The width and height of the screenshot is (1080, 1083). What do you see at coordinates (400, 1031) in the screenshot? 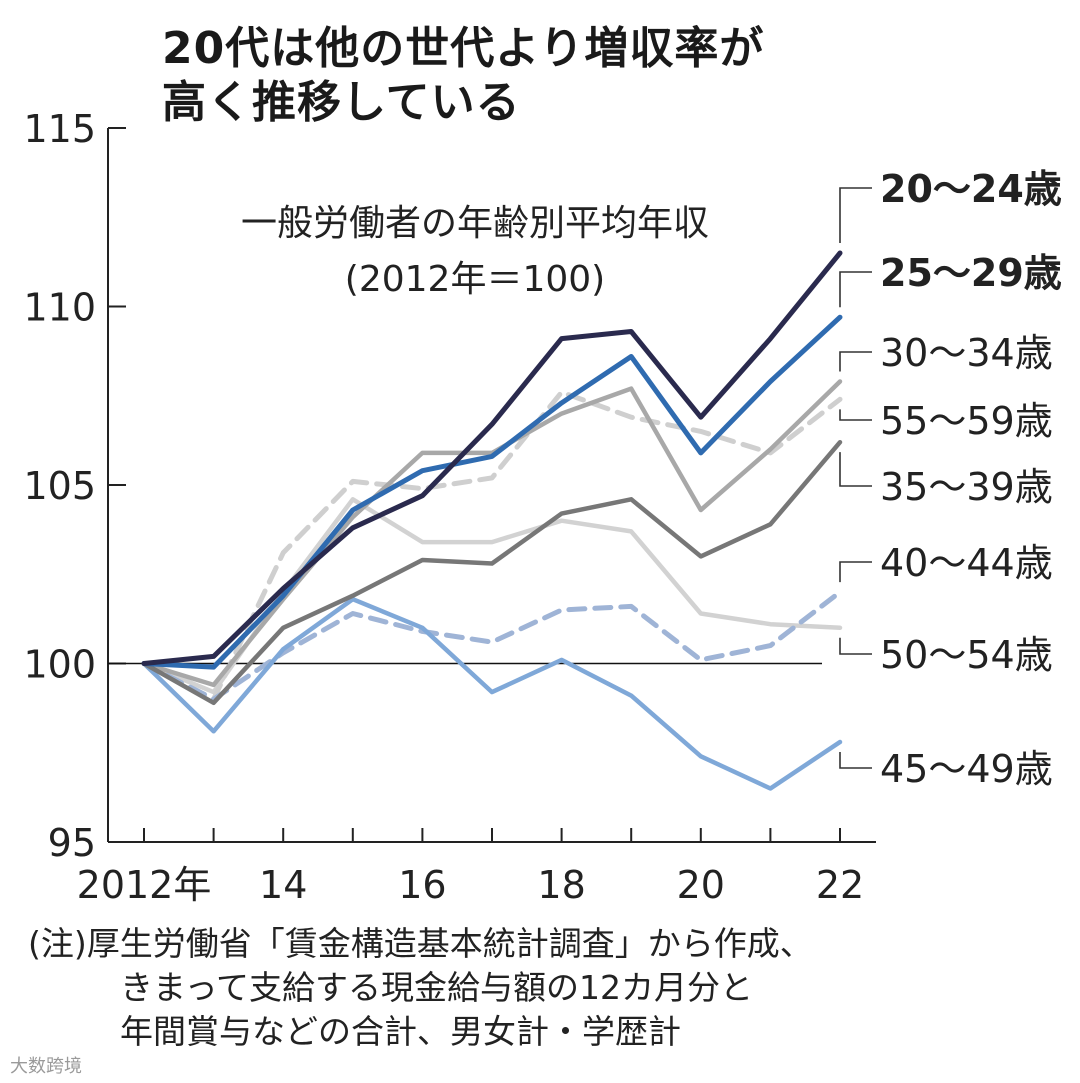
I see `note-line-3: 年間賞与などの合計、男女計・学歴計` at bounding box center [400, 1031].